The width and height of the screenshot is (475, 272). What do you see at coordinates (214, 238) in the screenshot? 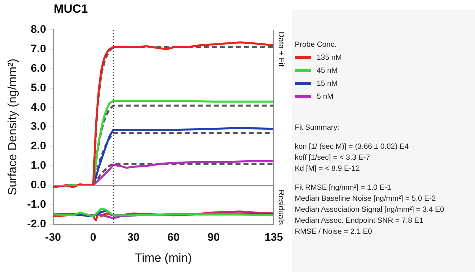
I see `x-tick-label: 90` at bounding box center [214, 238].